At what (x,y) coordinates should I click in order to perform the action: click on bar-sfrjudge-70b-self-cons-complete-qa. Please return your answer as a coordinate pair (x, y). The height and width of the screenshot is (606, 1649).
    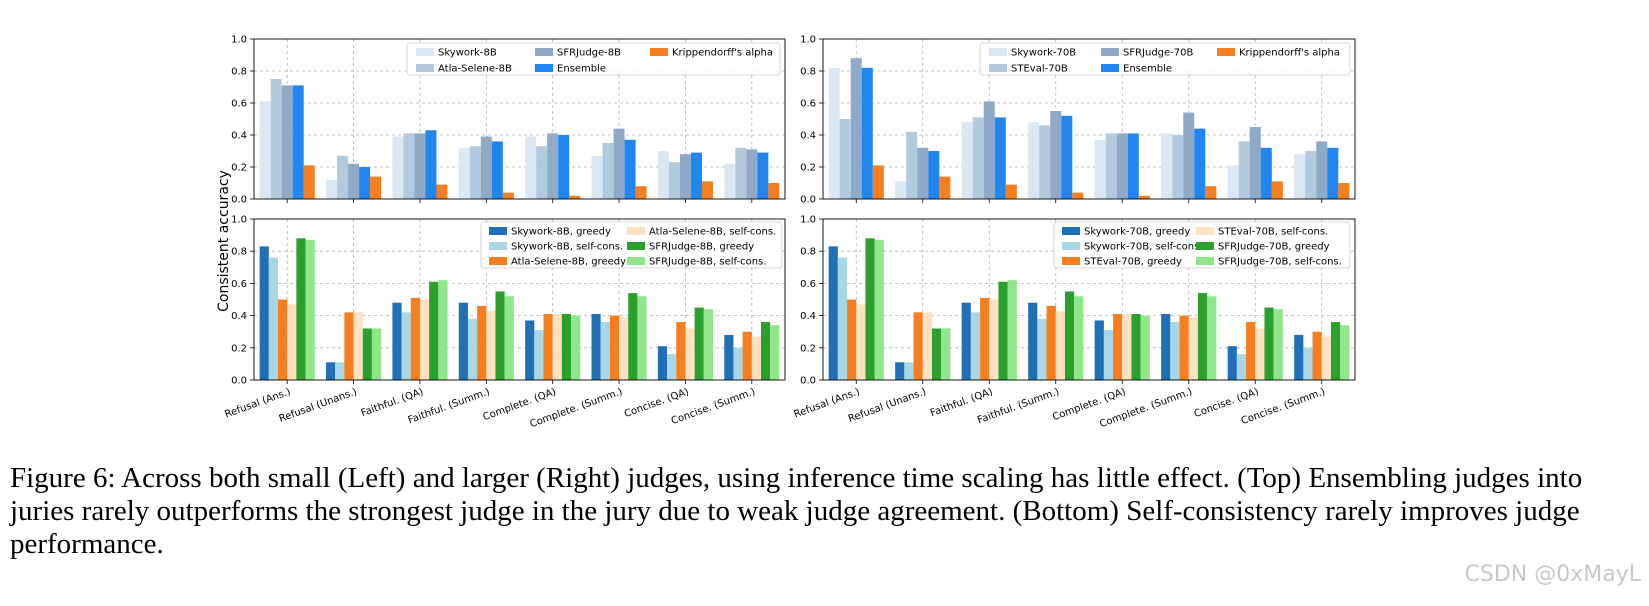
    Looking at the image, I should click on (1145, 347).